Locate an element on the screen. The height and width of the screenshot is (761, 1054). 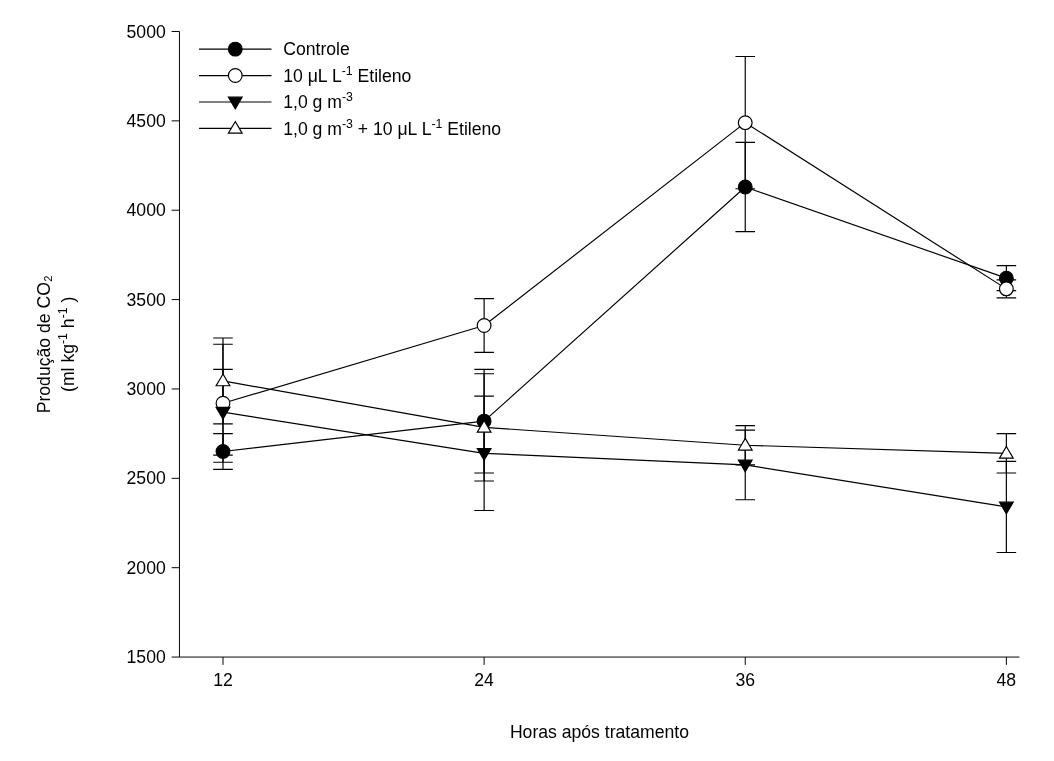
x-tick-label: 36 is located at coordinates (745, 680).